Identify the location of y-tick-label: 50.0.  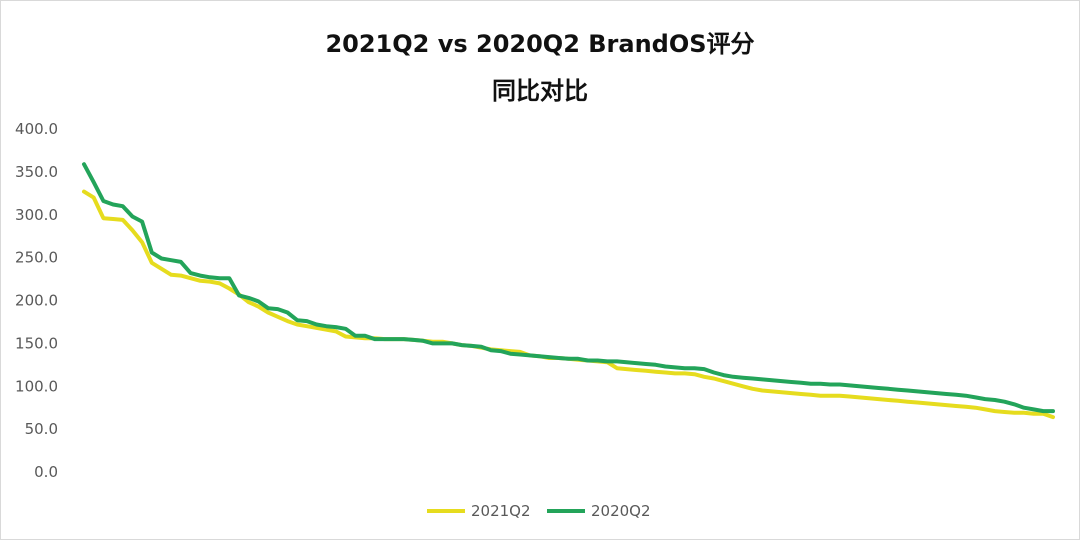
(41, 429).